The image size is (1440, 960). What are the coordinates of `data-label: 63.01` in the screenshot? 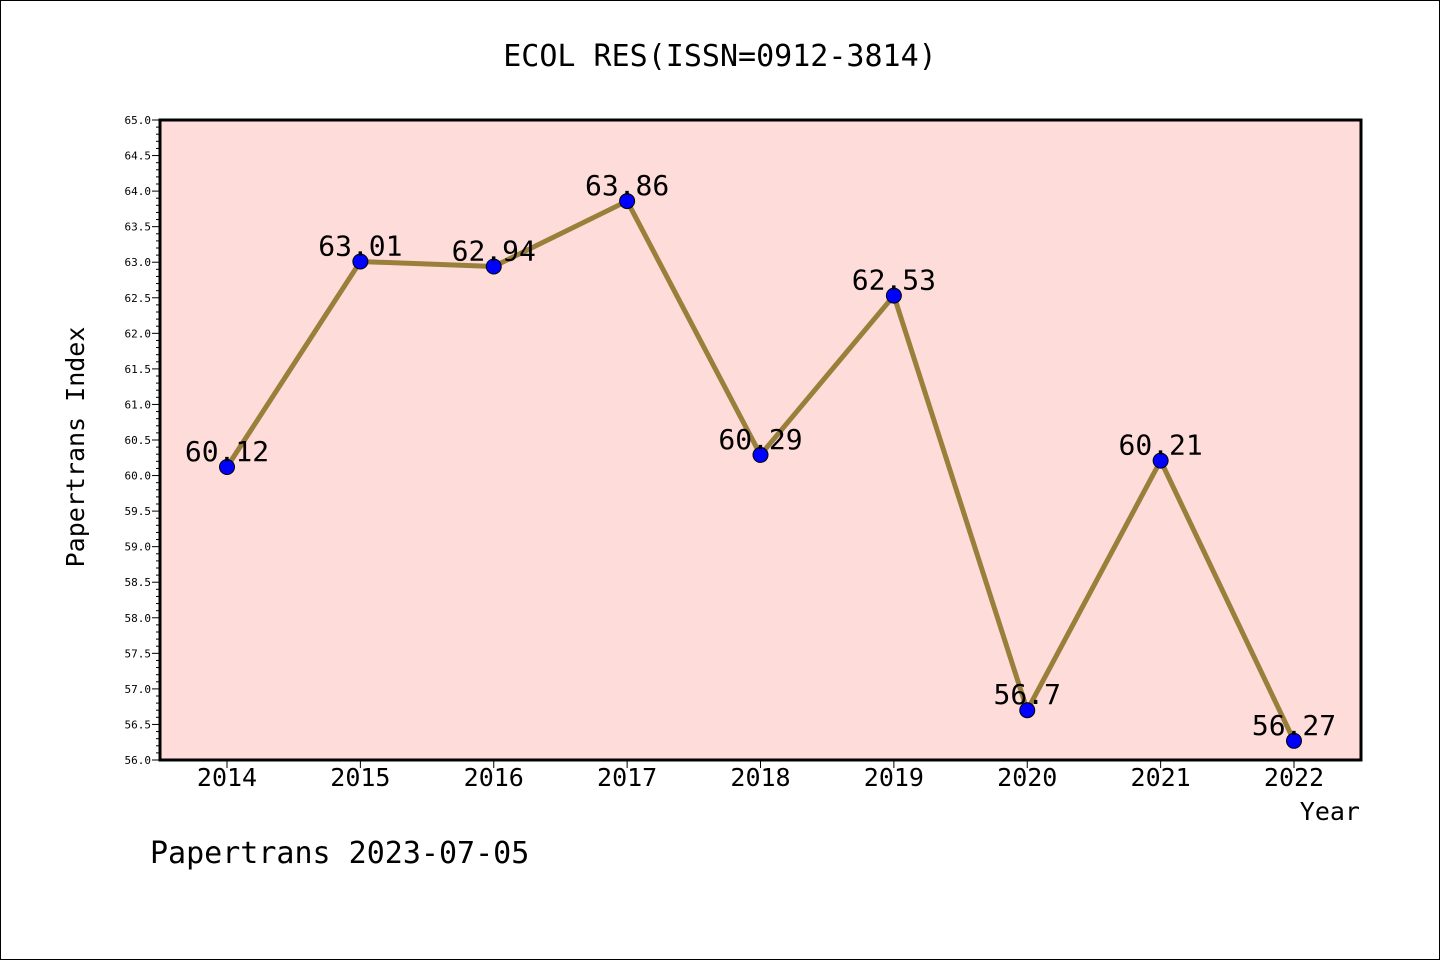 It's located at (360, 246).